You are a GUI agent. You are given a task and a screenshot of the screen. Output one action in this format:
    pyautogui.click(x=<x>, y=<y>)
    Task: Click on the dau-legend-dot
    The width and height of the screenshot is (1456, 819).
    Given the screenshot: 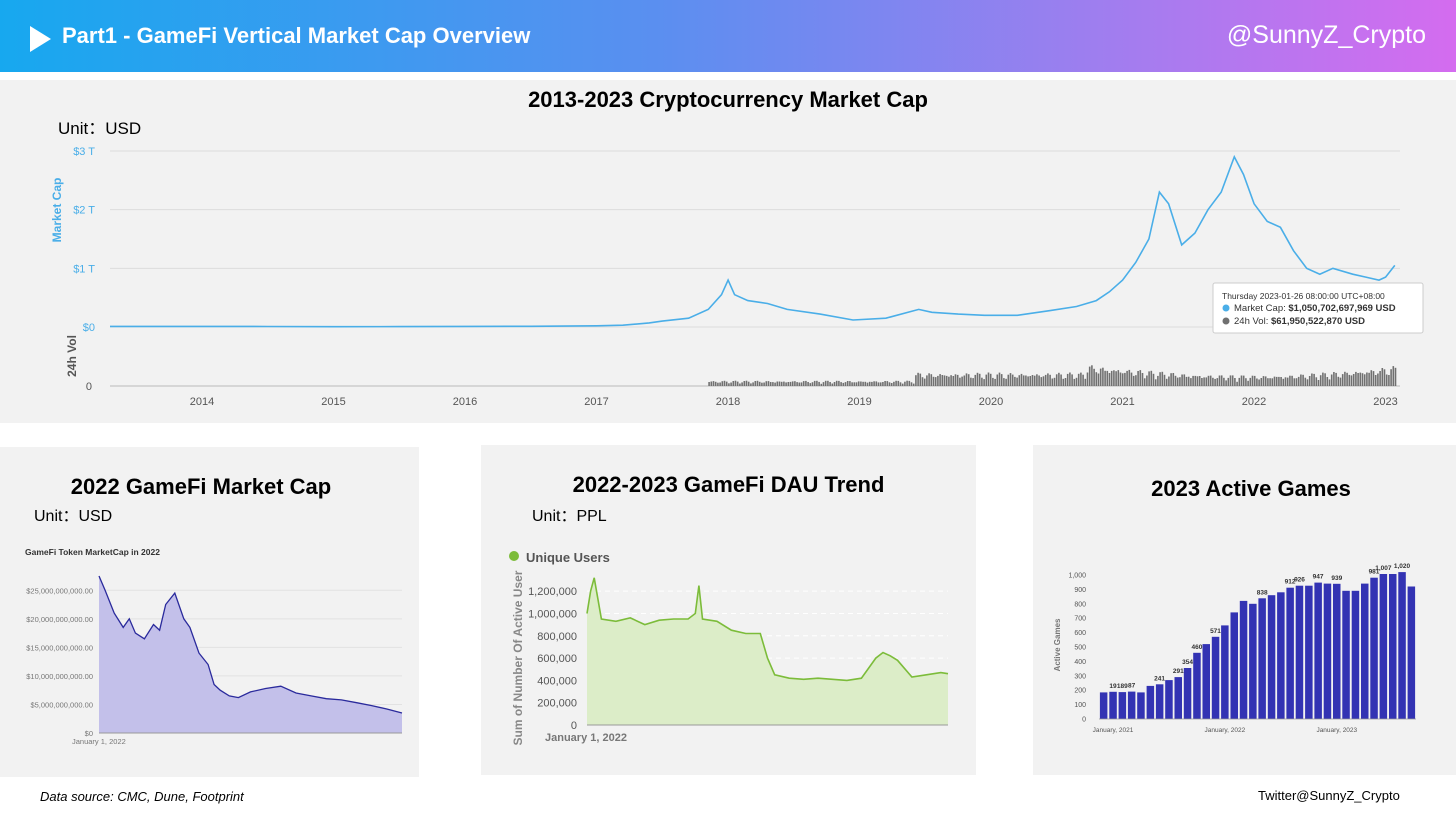 What is the action you would take?
    pyautogui.click(x=514, y=556)
    